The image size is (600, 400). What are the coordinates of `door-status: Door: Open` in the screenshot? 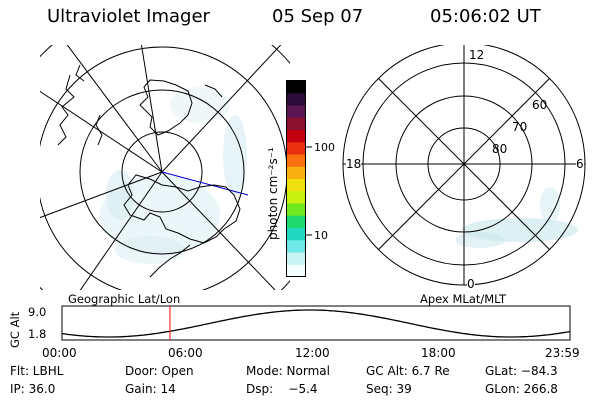 It's located at (159, 371).